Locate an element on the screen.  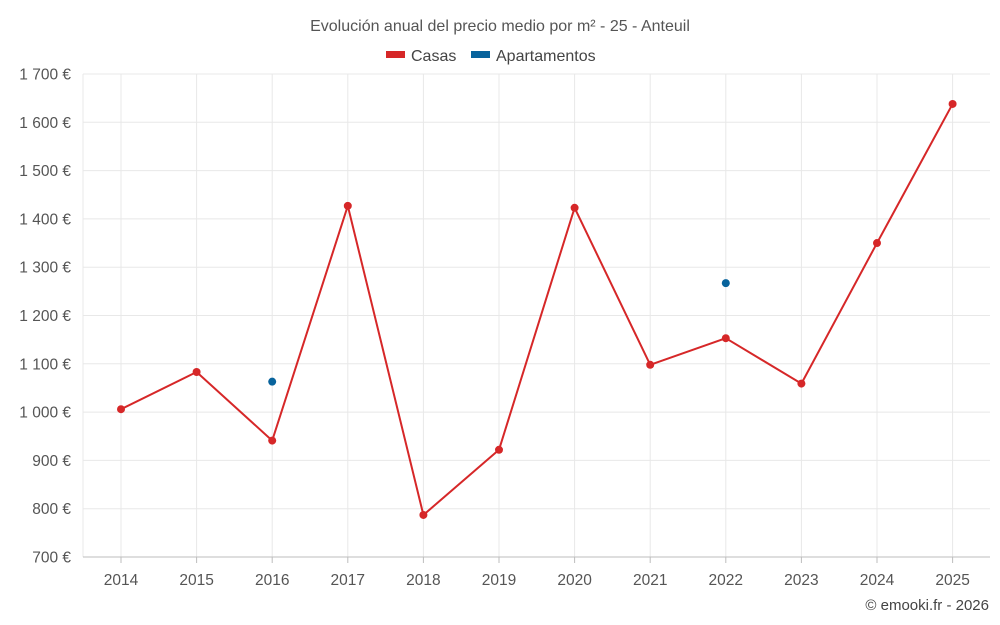
y-tick-label: 700 € is located at coordinates (51, 558).